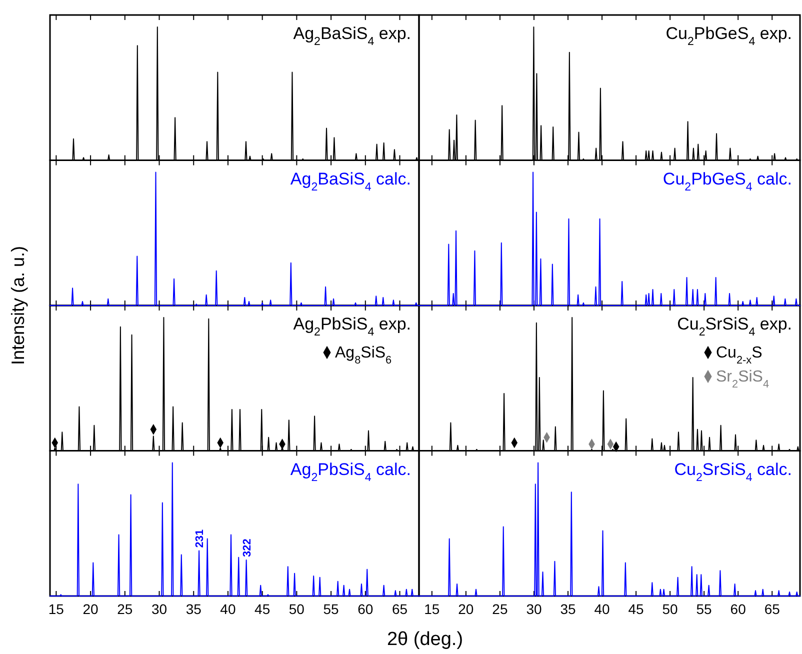  What do you see at coordinates (363, 355) in the screenshot?
I see `legend-label: Ag$_{8}$SiS$_{6}$` at bounding box center [363, 355].